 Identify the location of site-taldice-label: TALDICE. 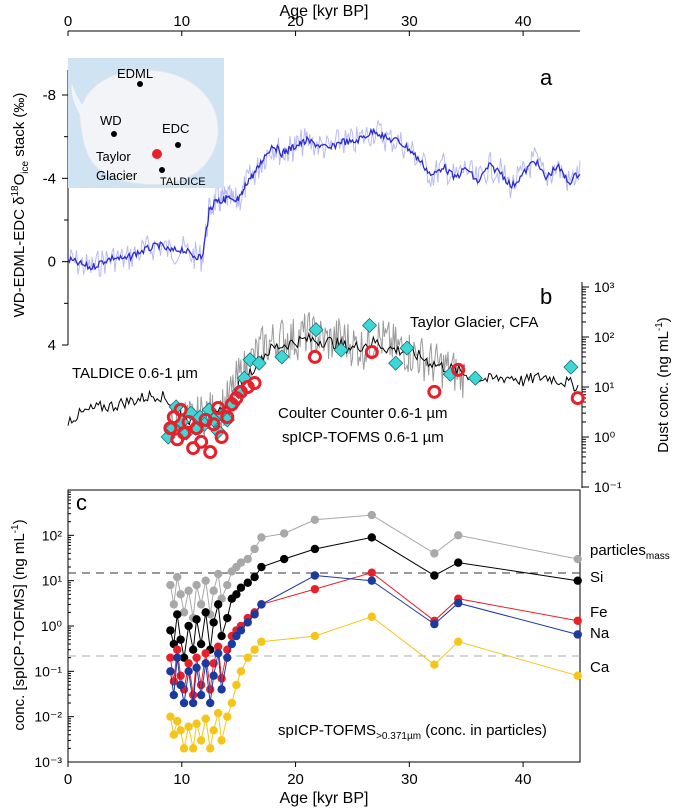
(183, 182).